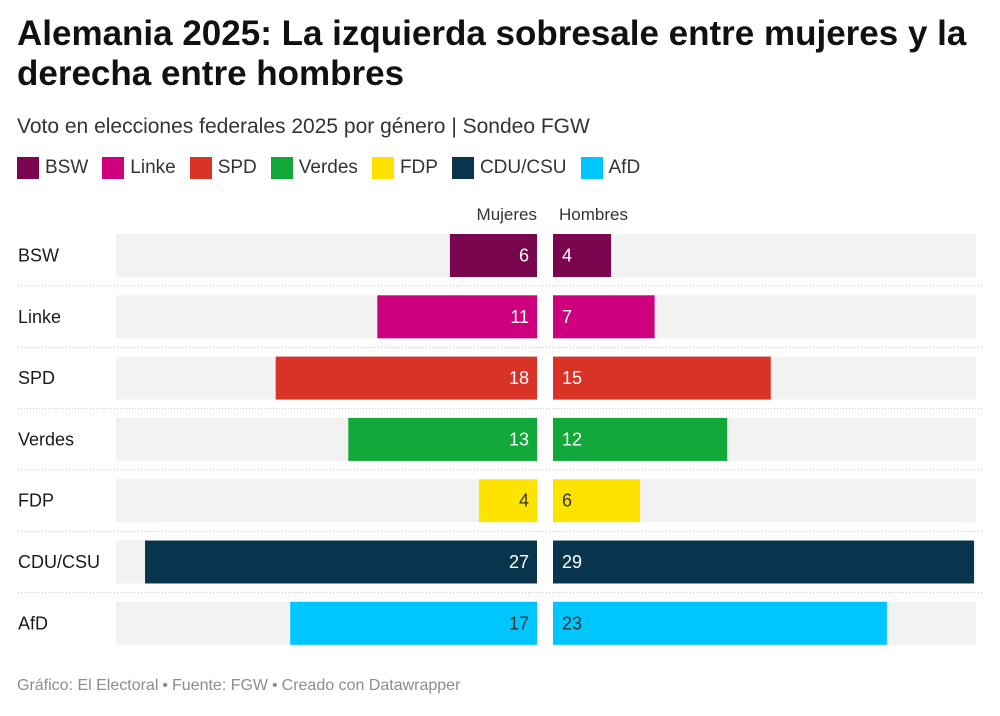 The height and width of the screenshot is (716, 1000). What do you see at coordinates (326, 501) in the screenshot?
I see `bar-track-mujeres` at bounding box center [326, 501].